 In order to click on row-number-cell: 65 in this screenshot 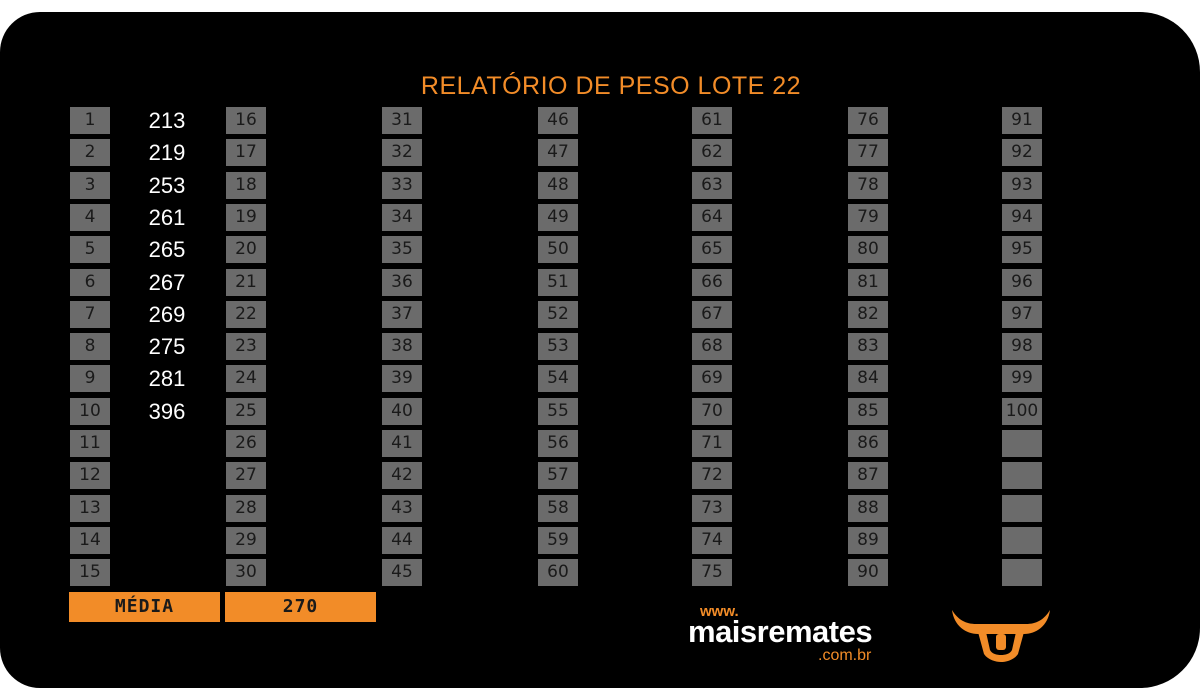, I will do `click(712, 250)`.